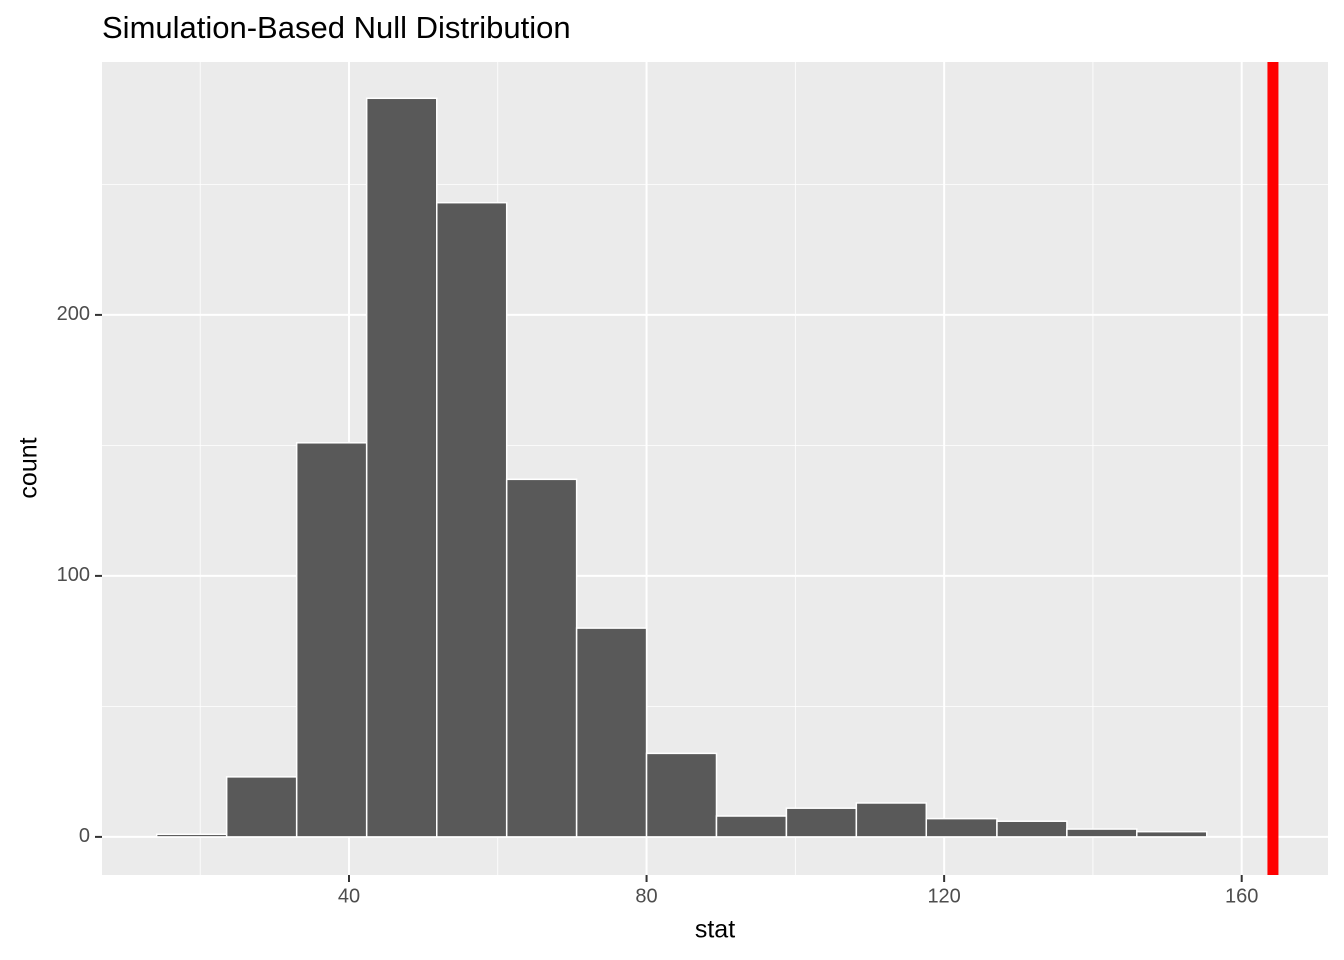 Image resolution: width=1344 pixels, height=960 pixels. What do you see at coordinates (73, 575) in the screenshot?
I see `y-tick-label: 100` at bounding box center [73, 575].